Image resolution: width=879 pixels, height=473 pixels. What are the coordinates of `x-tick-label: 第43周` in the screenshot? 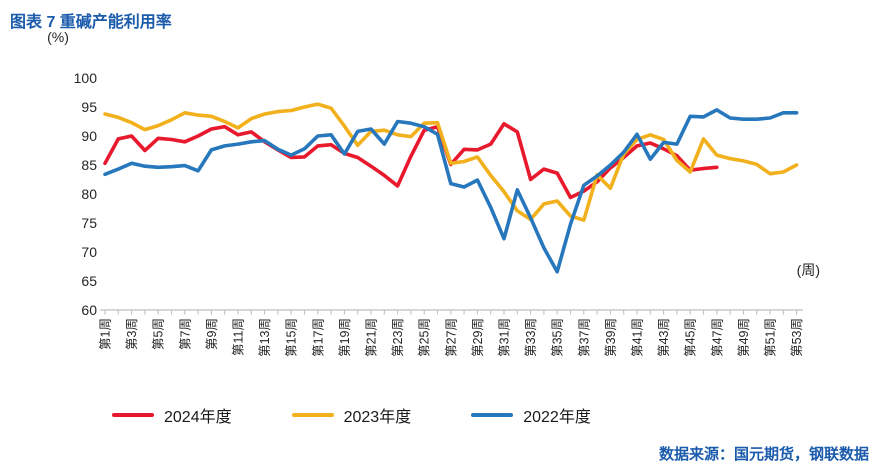 It's located at (664, 337).